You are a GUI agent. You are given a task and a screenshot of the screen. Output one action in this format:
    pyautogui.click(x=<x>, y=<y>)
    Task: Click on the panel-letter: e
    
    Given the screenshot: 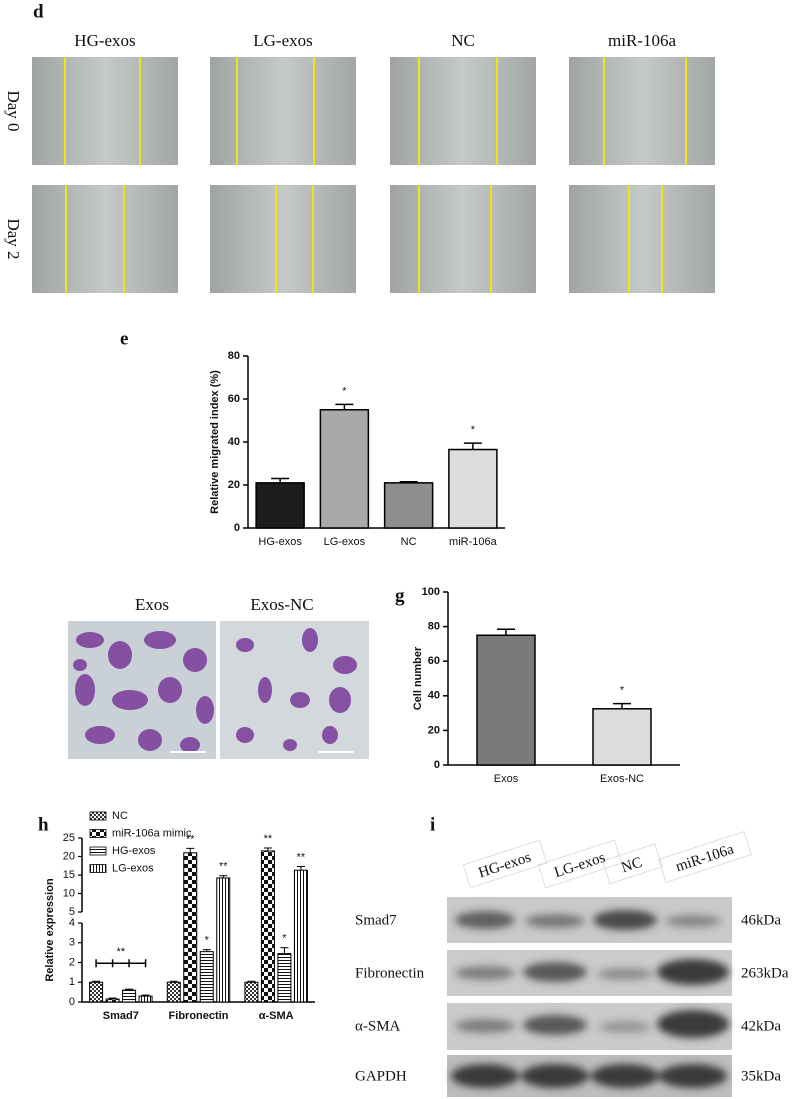 What is the action you would take?
    pyautogui.click(x=124, y=338)
    